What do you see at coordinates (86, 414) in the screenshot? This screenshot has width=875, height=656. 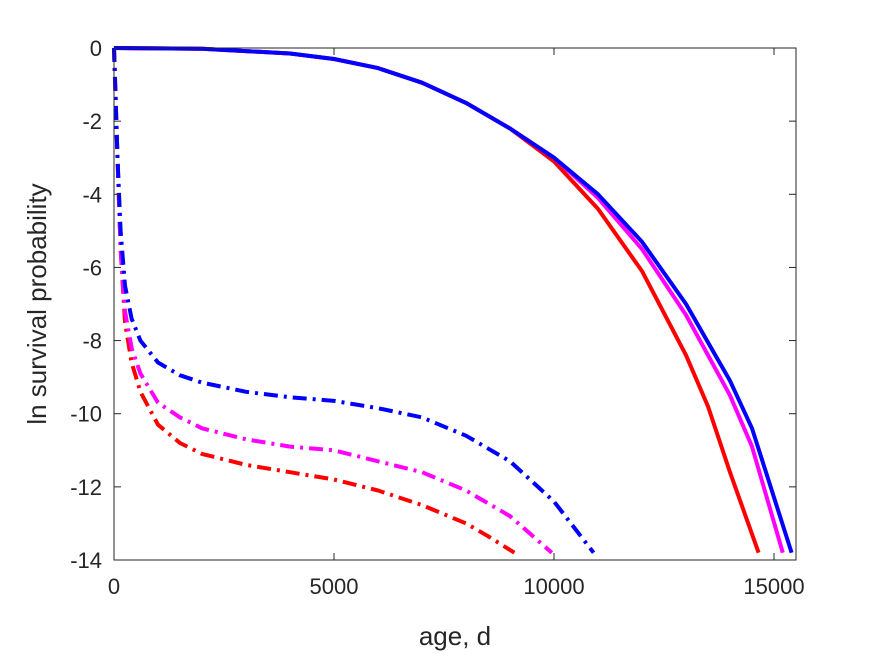 I see `y-tick-label: -10` at bounding box center [86, 414].